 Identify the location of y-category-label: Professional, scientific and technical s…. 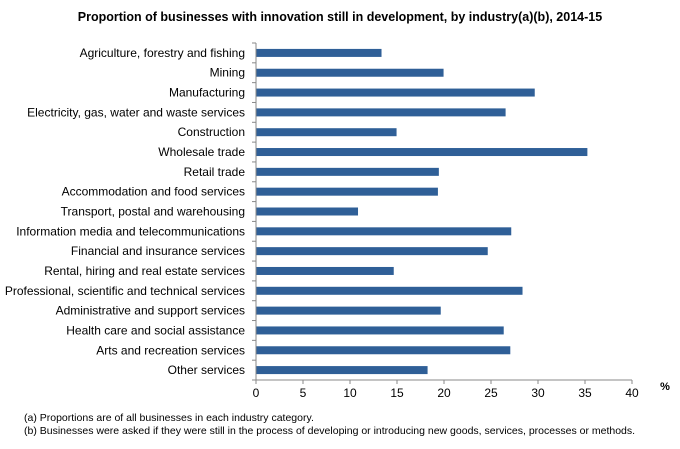
(125, 291).